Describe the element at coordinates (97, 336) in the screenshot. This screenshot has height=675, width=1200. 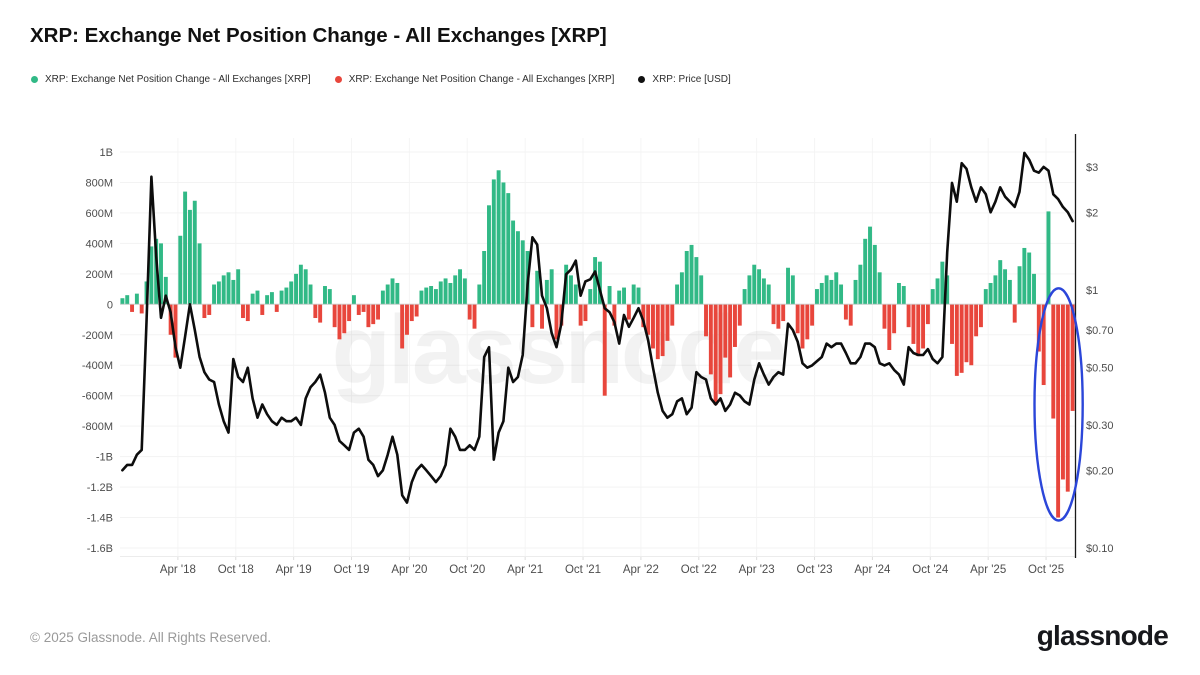
I see `svg-text: -200M` at that location.